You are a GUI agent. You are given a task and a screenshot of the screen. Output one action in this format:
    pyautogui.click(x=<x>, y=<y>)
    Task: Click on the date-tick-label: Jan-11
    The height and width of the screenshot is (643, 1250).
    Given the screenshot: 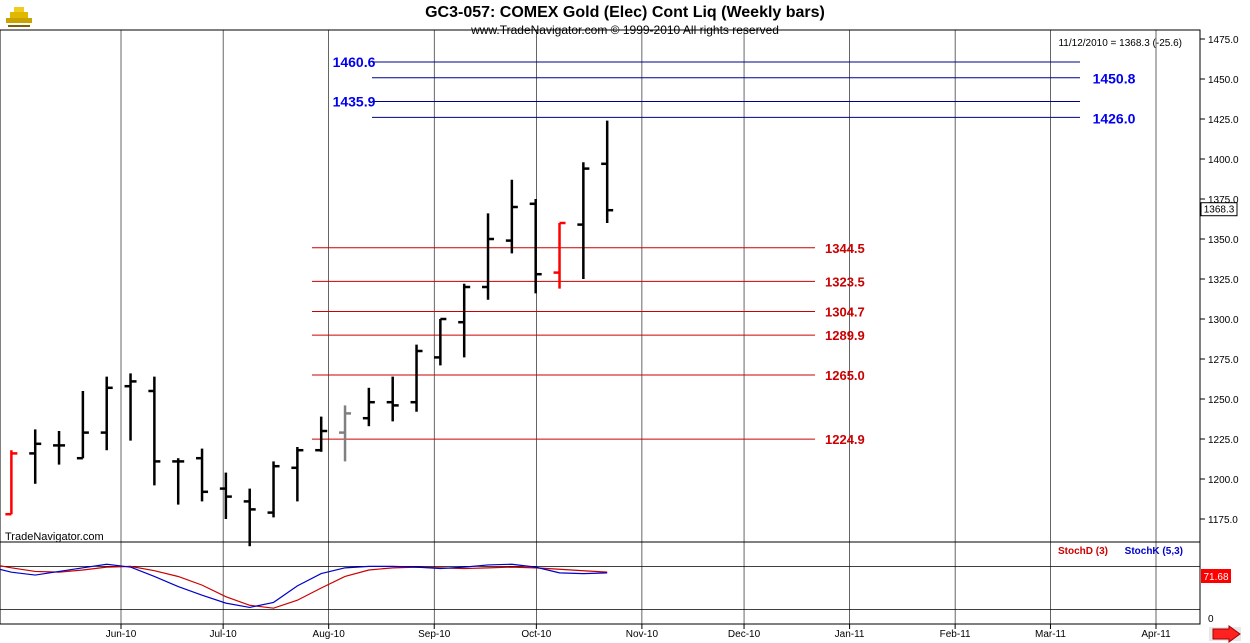 What is the action you would take?
    pyautogui.click(x=850, y=634)
    